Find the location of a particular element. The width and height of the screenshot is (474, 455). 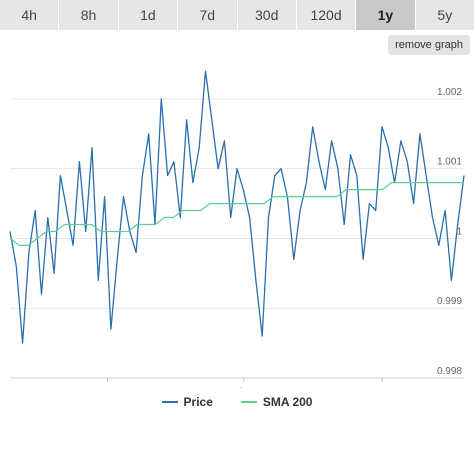

sma-series-line is located at coordinates (236, 213).